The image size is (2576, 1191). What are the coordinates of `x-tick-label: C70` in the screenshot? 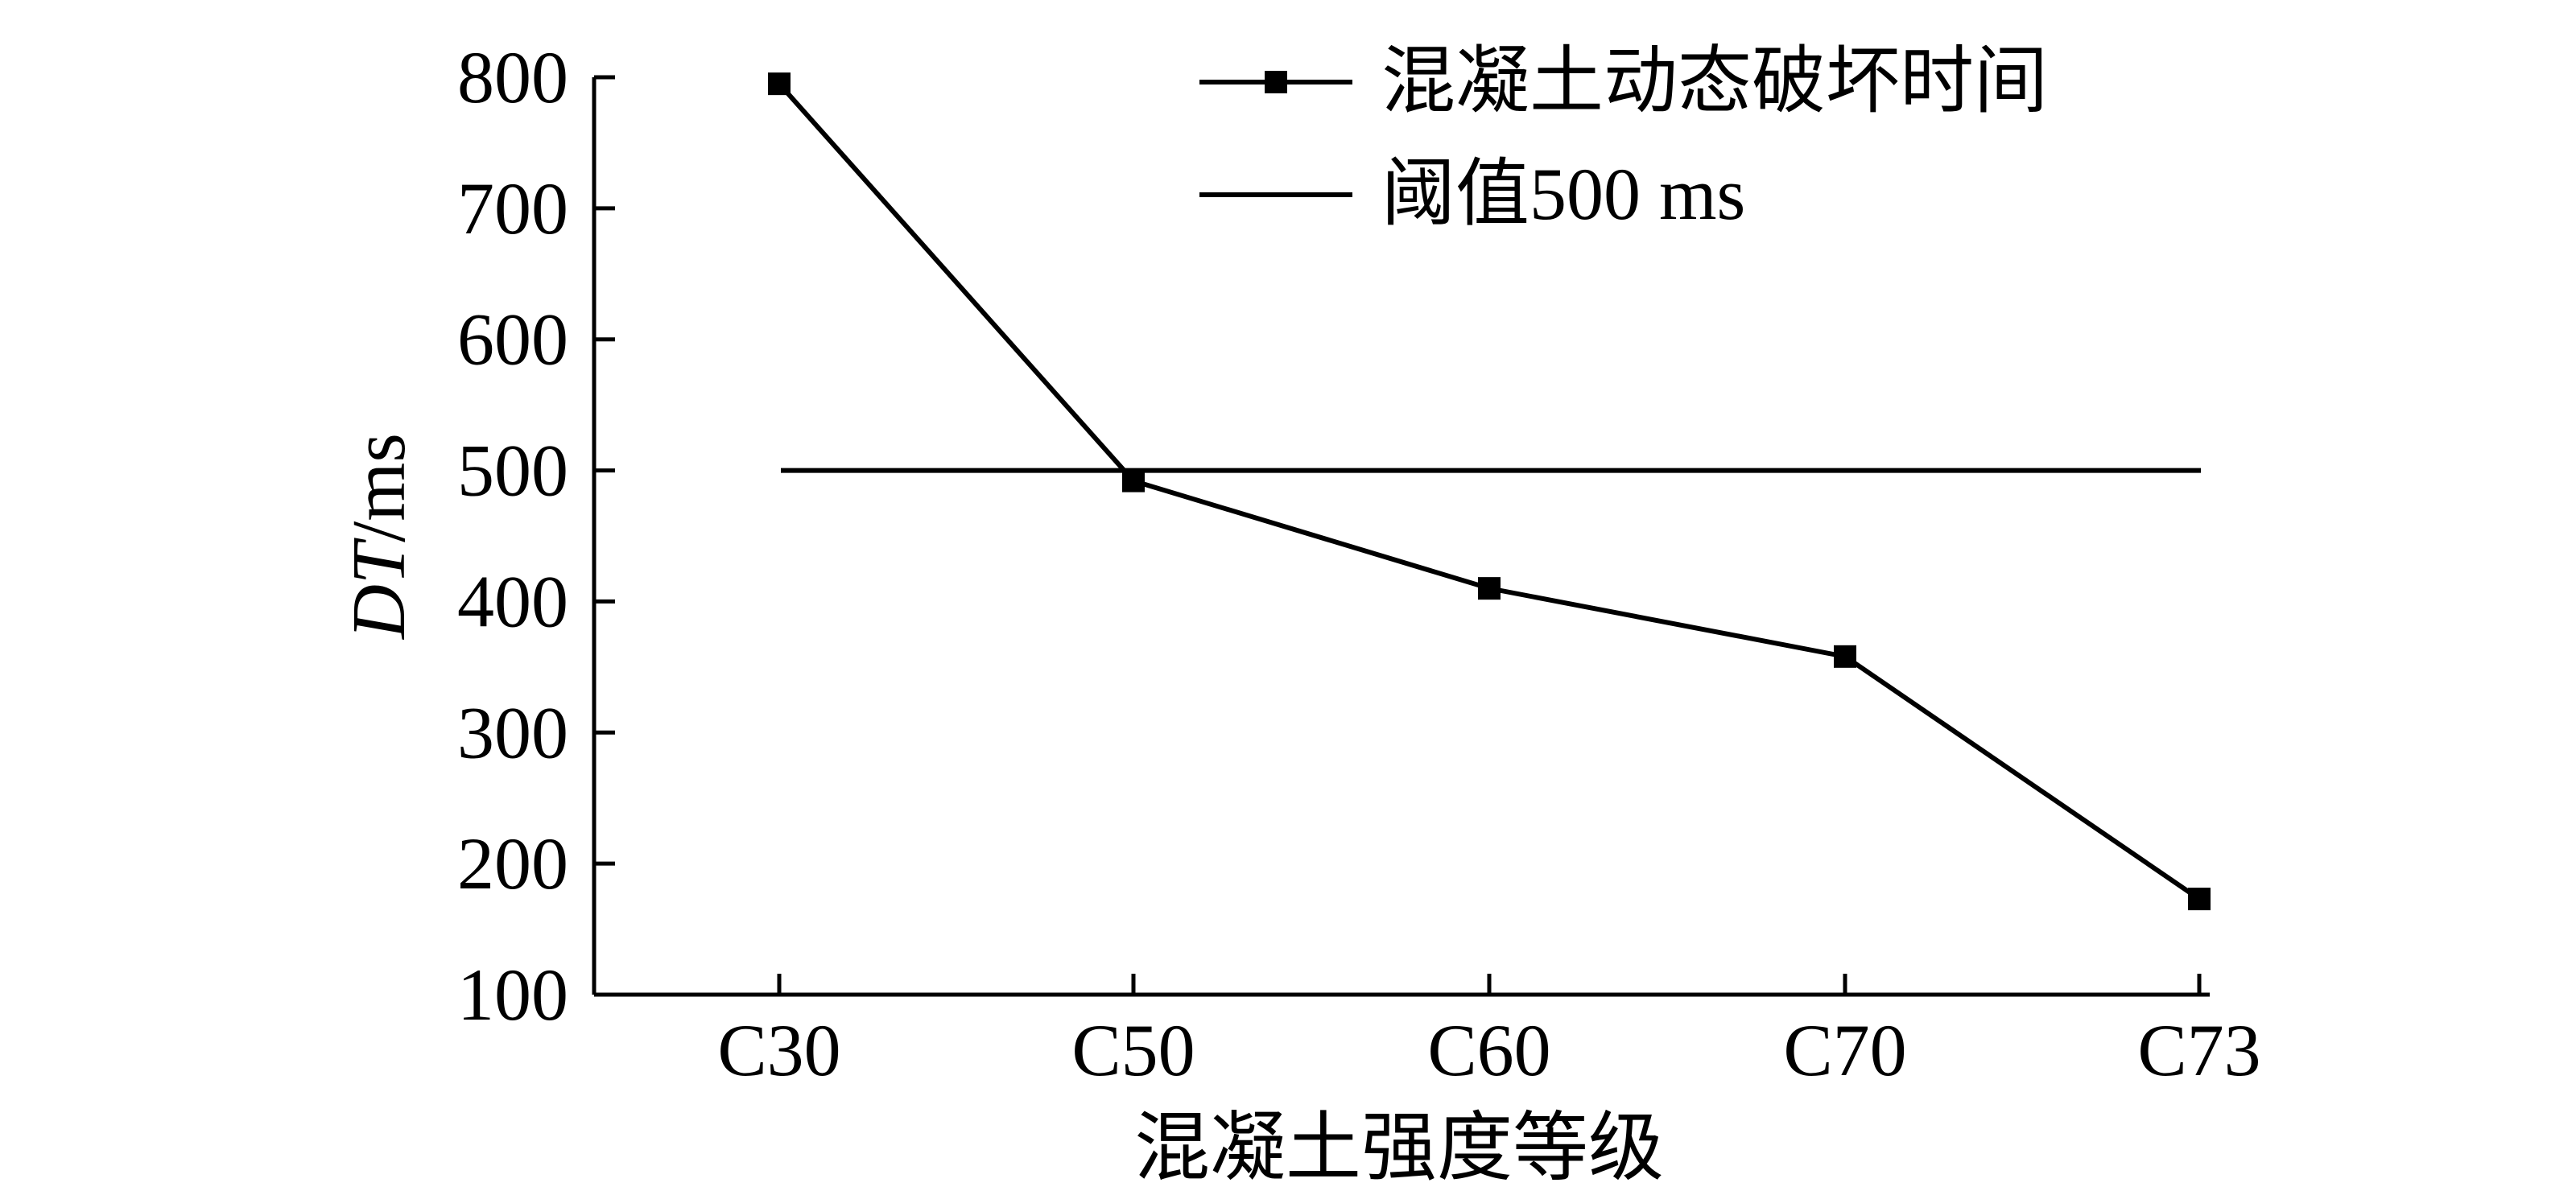 It's located at (1845, 1050).